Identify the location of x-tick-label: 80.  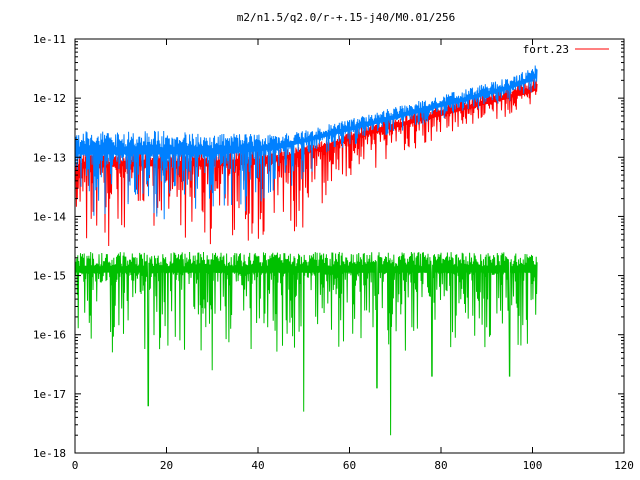
(440, 465).